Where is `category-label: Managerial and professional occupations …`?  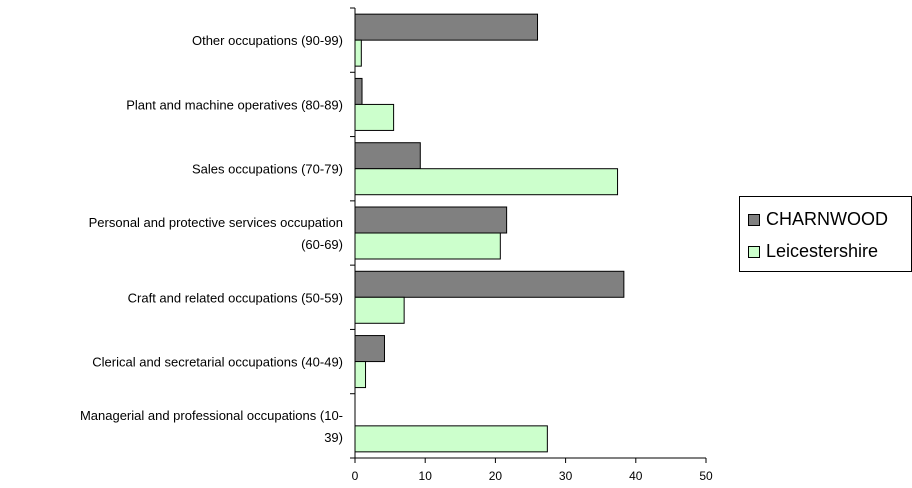
category-label: Managerial and professional occupations … is located at coordinates (211, 415).